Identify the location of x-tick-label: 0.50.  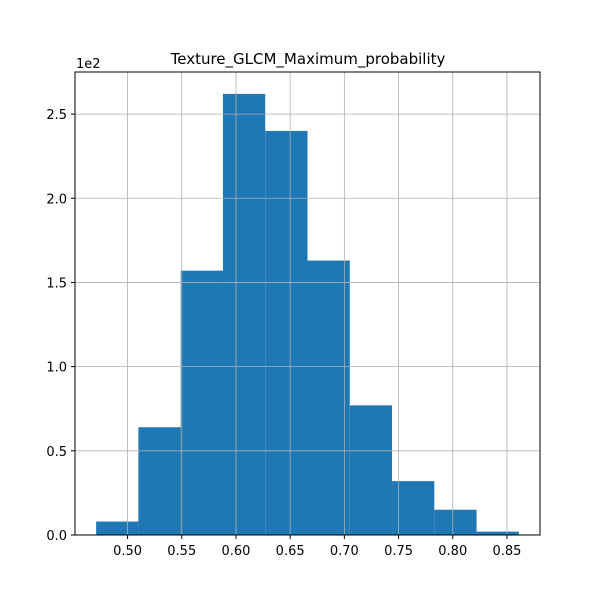
(127, 551).